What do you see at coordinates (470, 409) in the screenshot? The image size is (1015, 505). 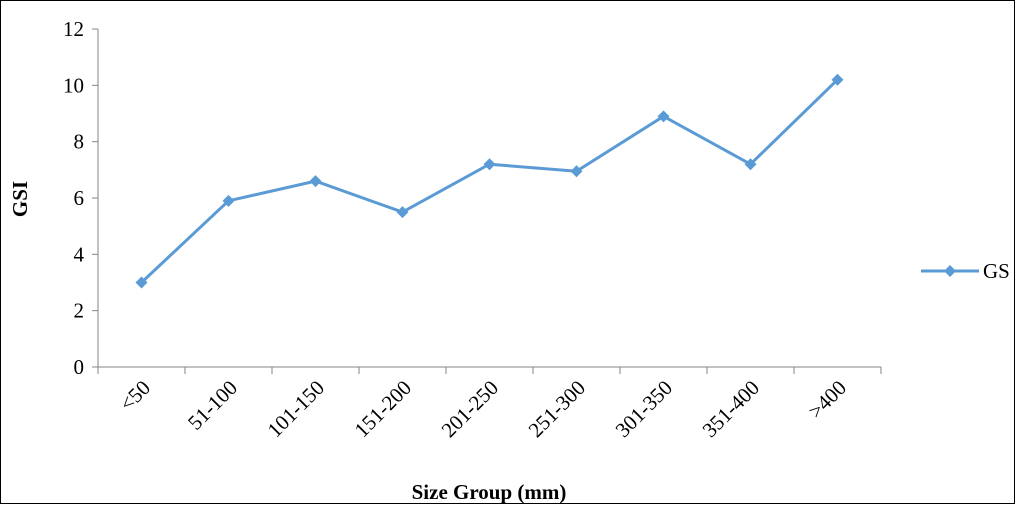 I see `x-tick-label: 201-250` at bounding box center [470, 409].